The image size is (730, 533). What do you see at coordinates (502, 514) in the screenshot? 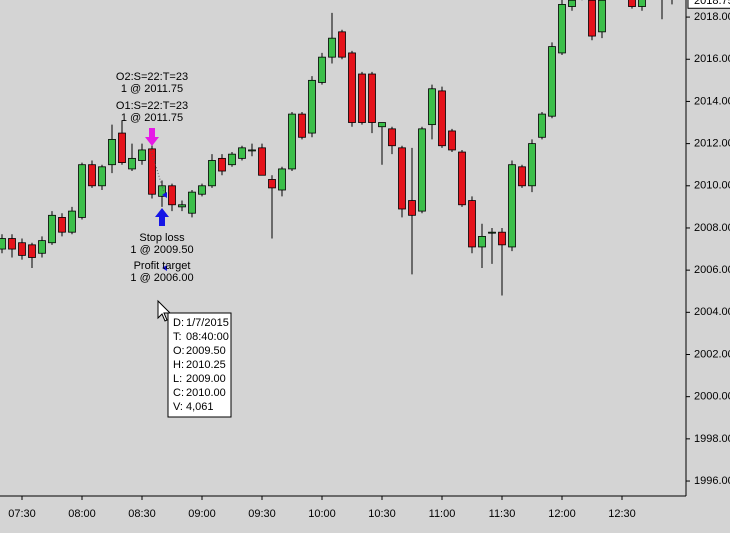
I see `x-tick-label: 11:30` at bounding box center [502, 514].